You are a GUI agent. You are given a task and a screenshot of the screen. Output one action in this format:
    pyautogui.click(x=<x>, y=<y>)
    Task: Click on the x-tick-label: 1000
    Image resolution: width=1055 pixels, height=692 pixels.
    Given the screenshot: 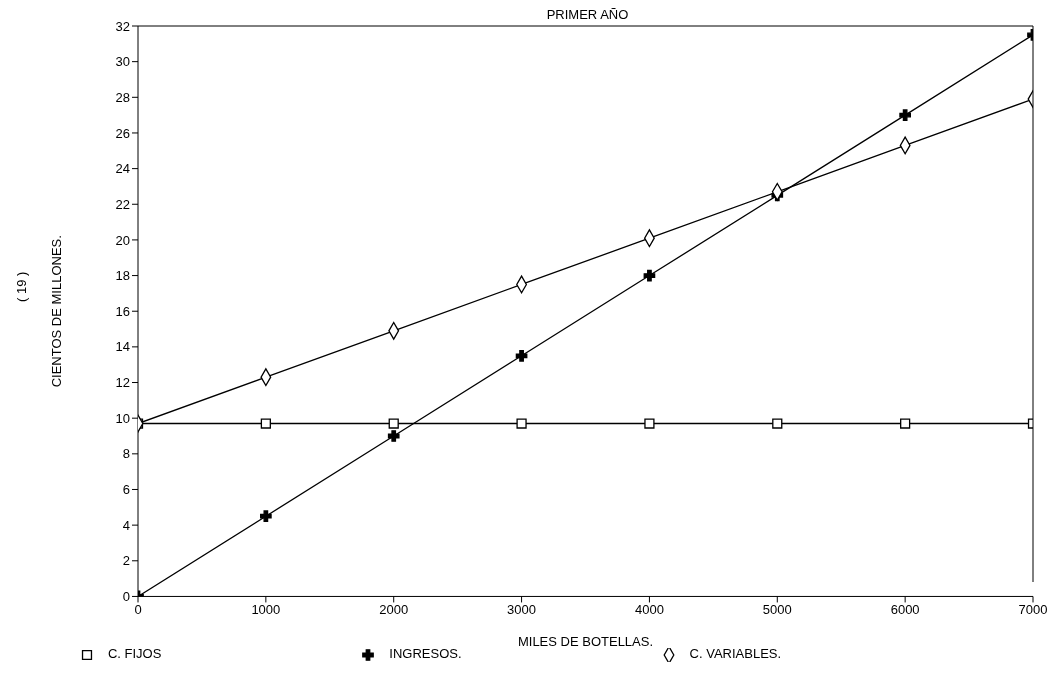 What is the action you would take?
    pyautogui.click(x=266, y=609)
    